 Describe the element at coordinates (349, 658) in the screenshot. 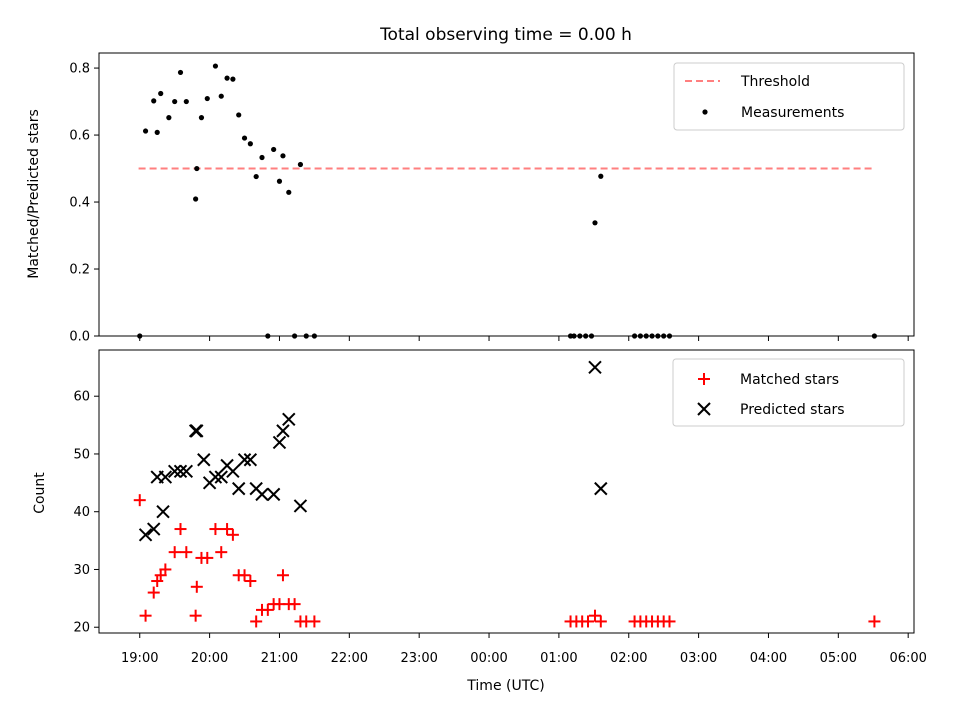

I see `x-tick-label: 22:00` at that location.